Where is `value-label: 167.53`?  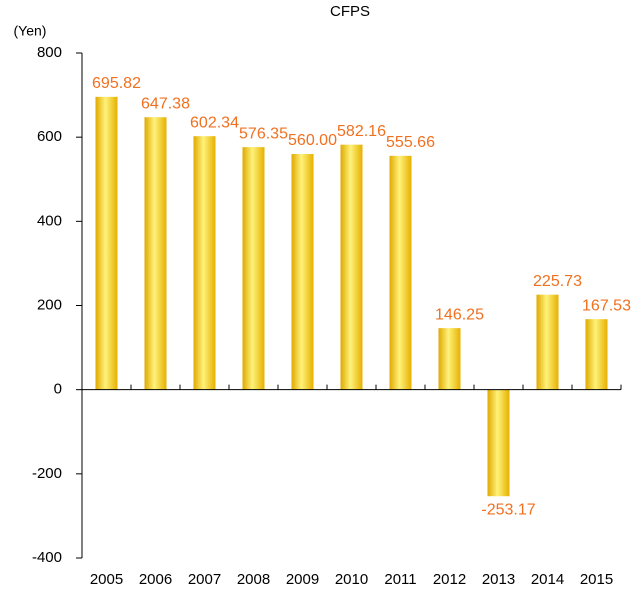 value-label: 167.53 is located at coordinates (606, 305).